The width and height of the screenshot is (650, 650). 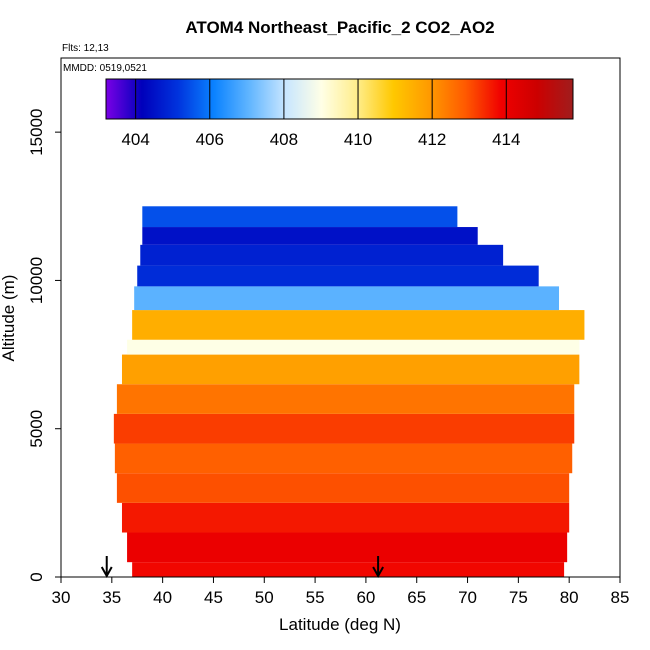 I want to click on colorbar-gradient, so click(x=339, y=99).